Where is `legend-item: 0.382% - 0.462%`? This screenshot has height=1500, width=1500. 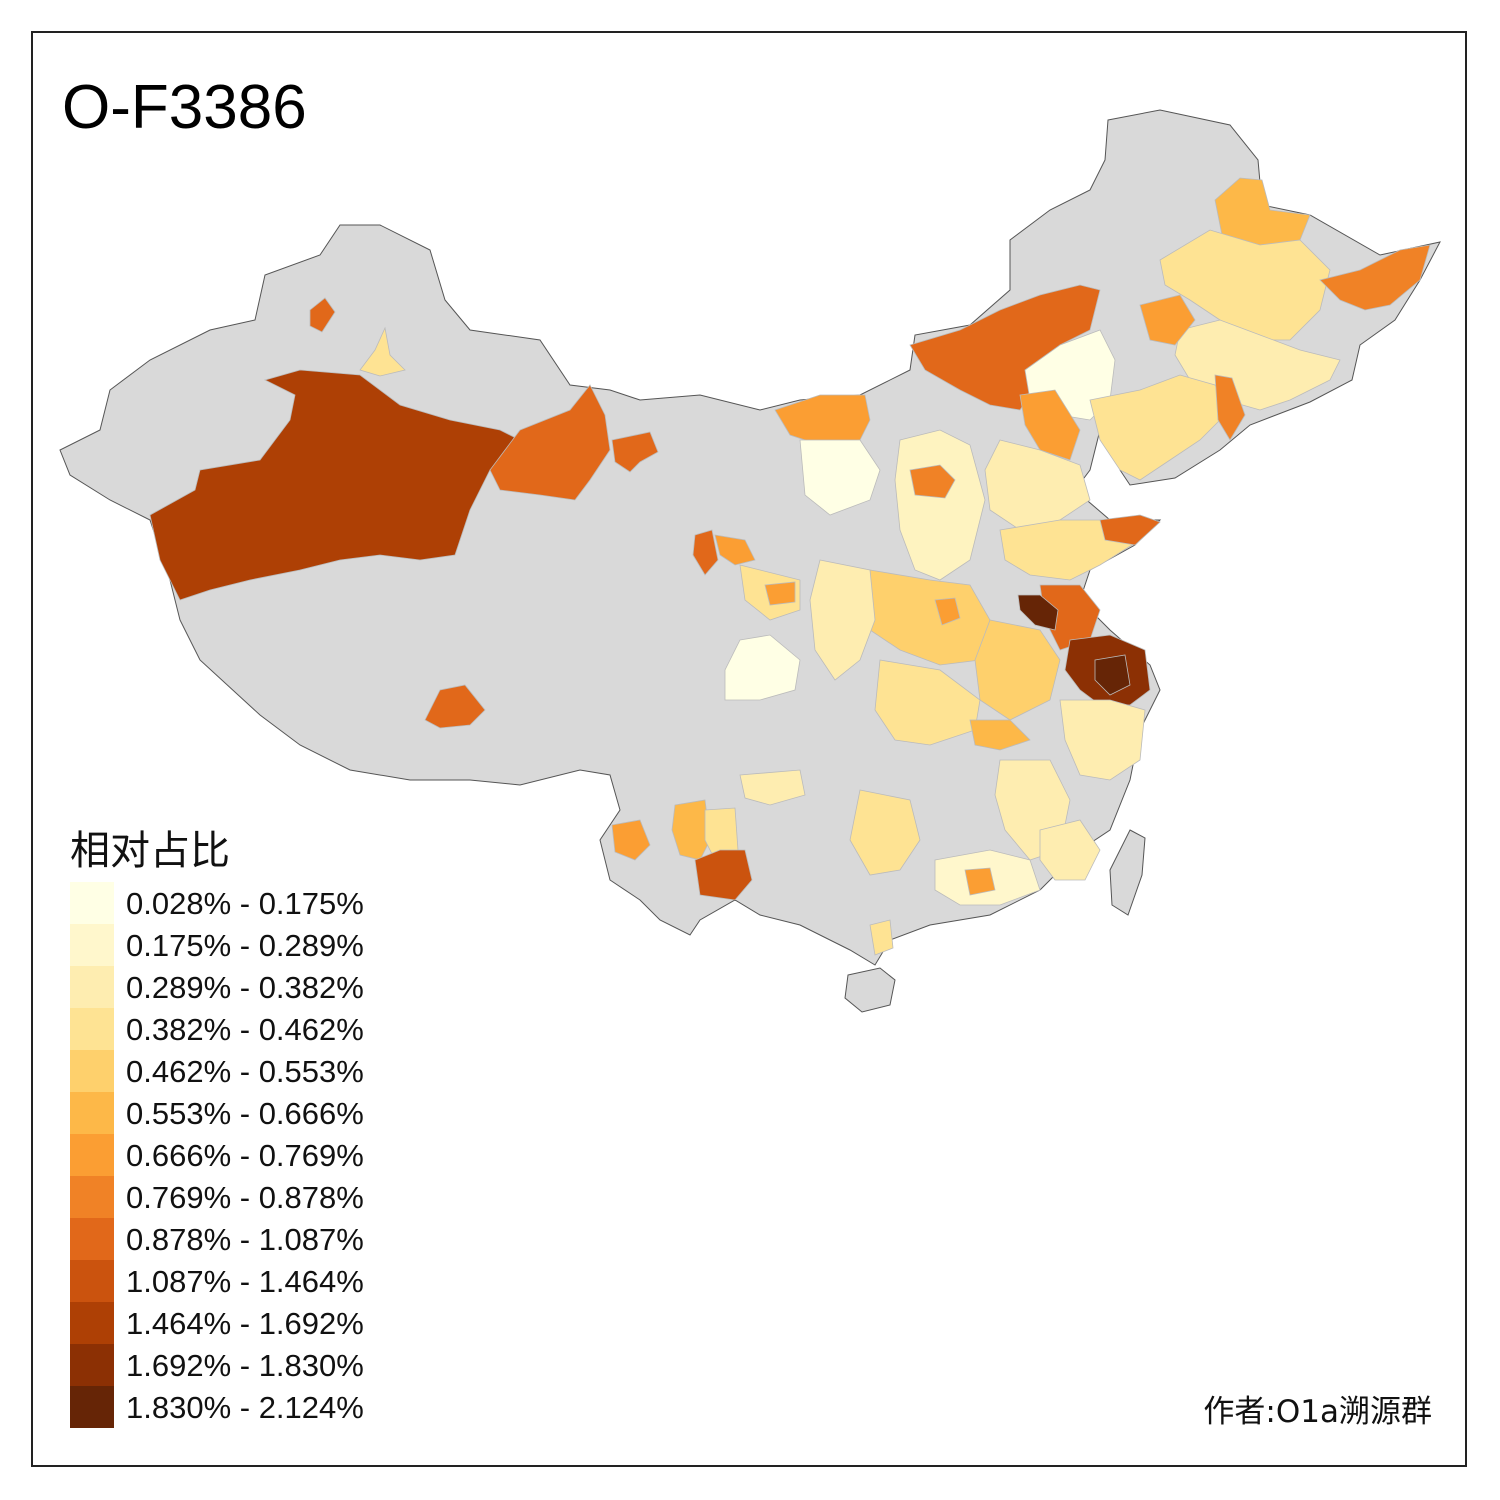
legend-item: 0.382% - 0.462% is located at coordinates (240, 1029).